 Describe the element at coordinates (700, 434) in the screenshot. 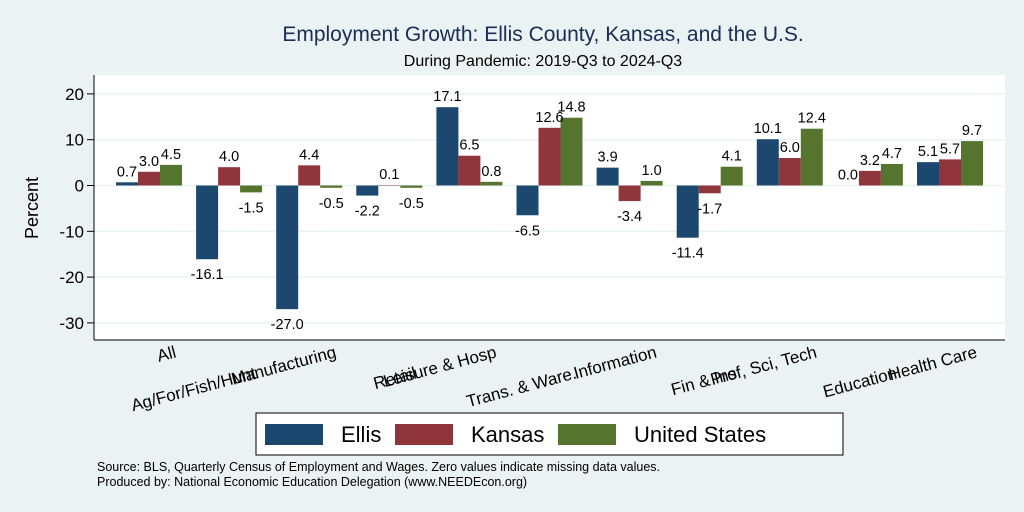

I see `legend-label: United States` at that location.